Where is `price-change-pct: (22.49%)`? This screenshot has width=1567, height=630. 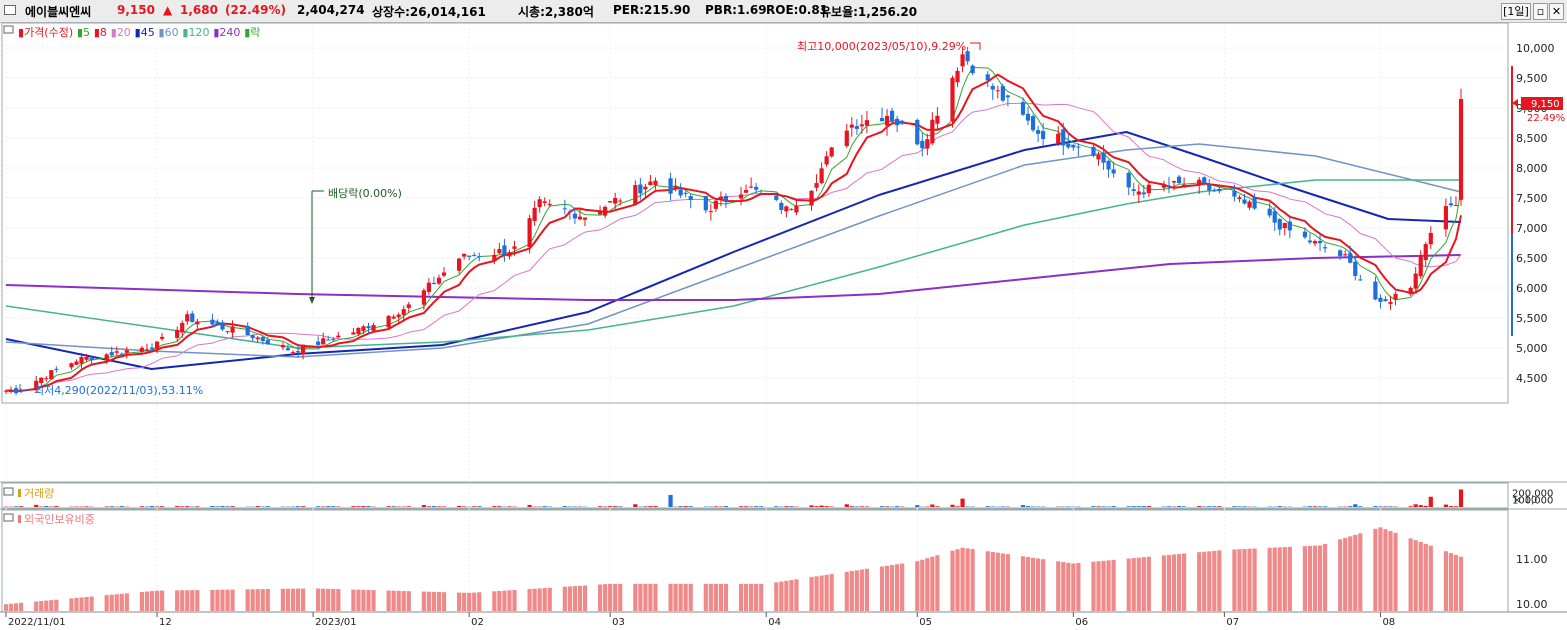
price-change-pct: (22.49%) is located at coordinates (255, 10).